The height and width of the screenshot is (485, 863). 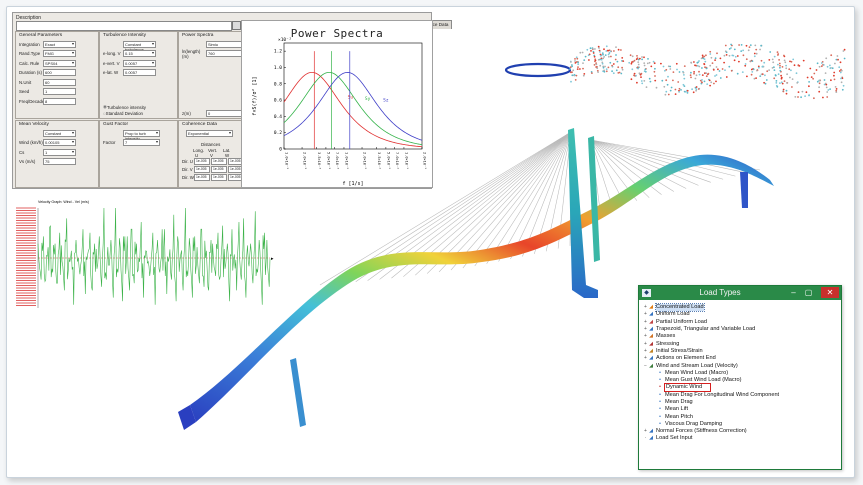 I want to click on field-input: Prop to turb intensity, so click(x=141, y=135).